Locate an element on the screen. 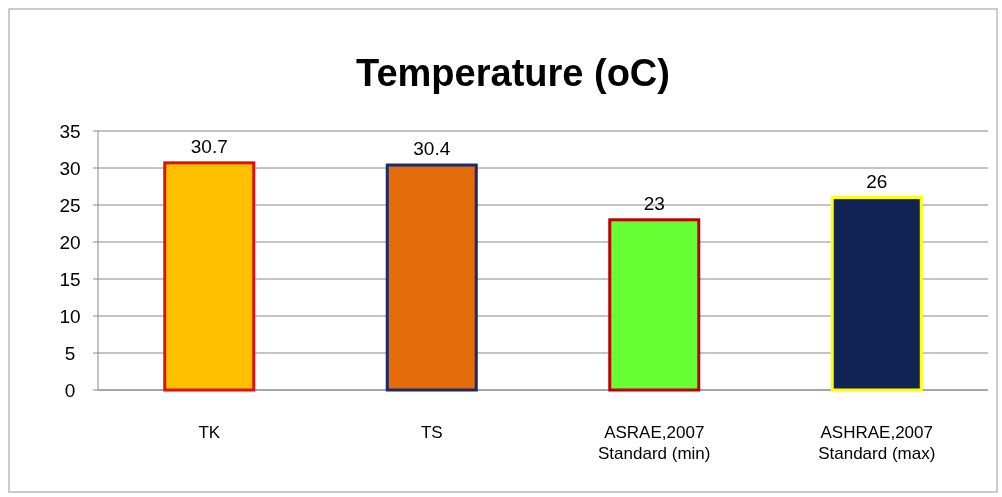  y-tick-label: 5 is located at coordinates (70, 353).